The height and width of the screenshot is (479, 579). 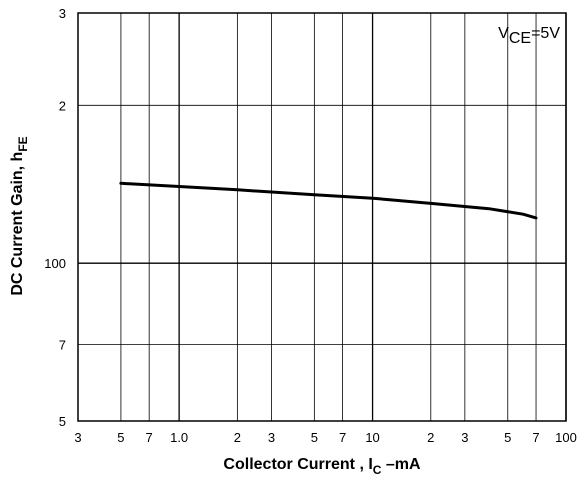 I want to click on y-tick-label: 7, so click(x=62, y=344).